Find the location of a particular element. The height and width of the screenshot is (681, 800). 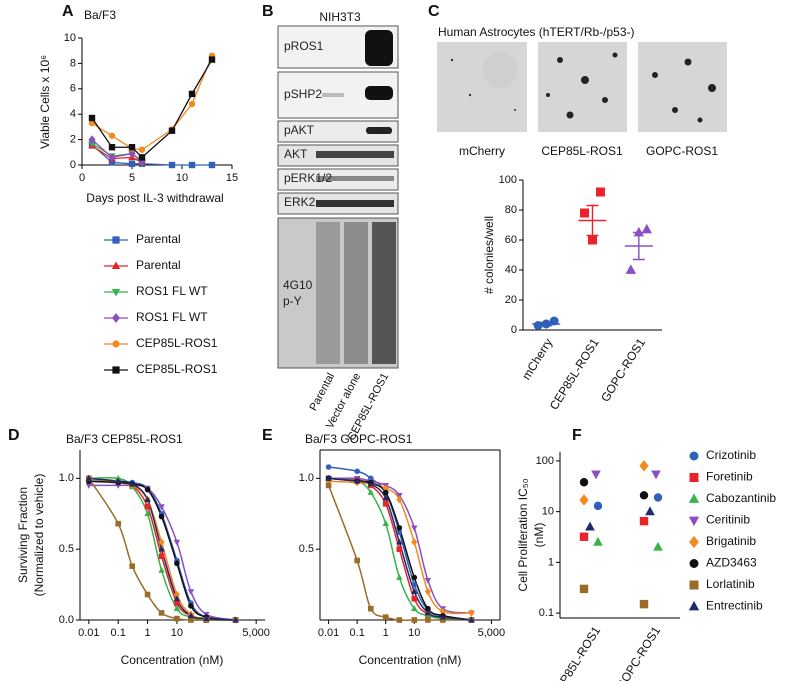

x-tick-label: 5,000 is located at coordinates (492, 633).